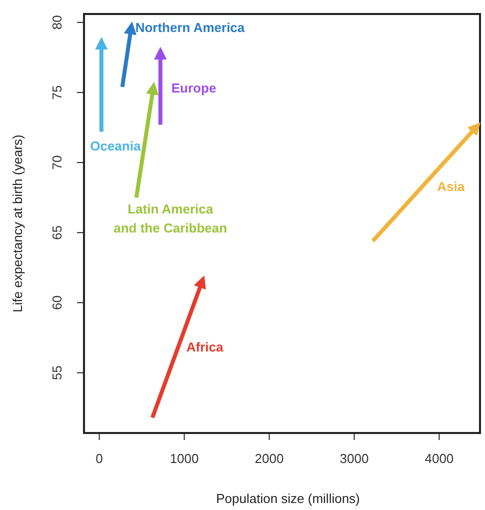 This screenshot has width=485, height=510. Describe the element at coordinates (57, 92) in the screenshot. I see `y-tick-label: 75` at that location.